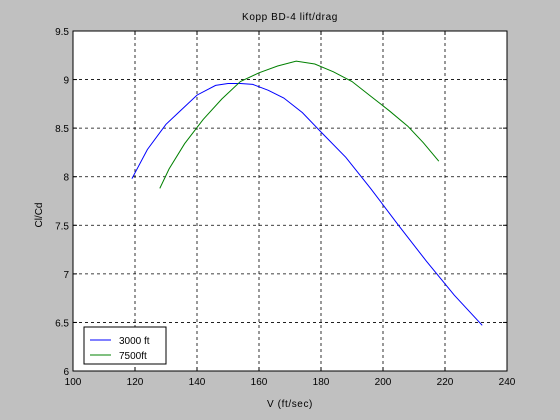 This screenshot has height=420, width=560. Describe the element at coordinates (197, 382) in the screenshot. I see `x-tick-label: 140` at that location.